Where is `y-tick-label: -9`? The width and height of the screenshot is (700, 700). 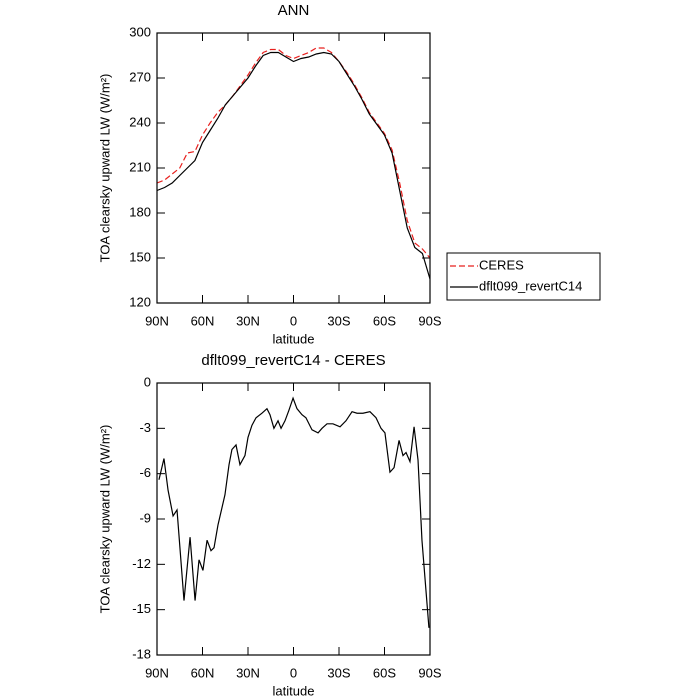
y-tick-label: -9 is located at coordinates (145, 517).